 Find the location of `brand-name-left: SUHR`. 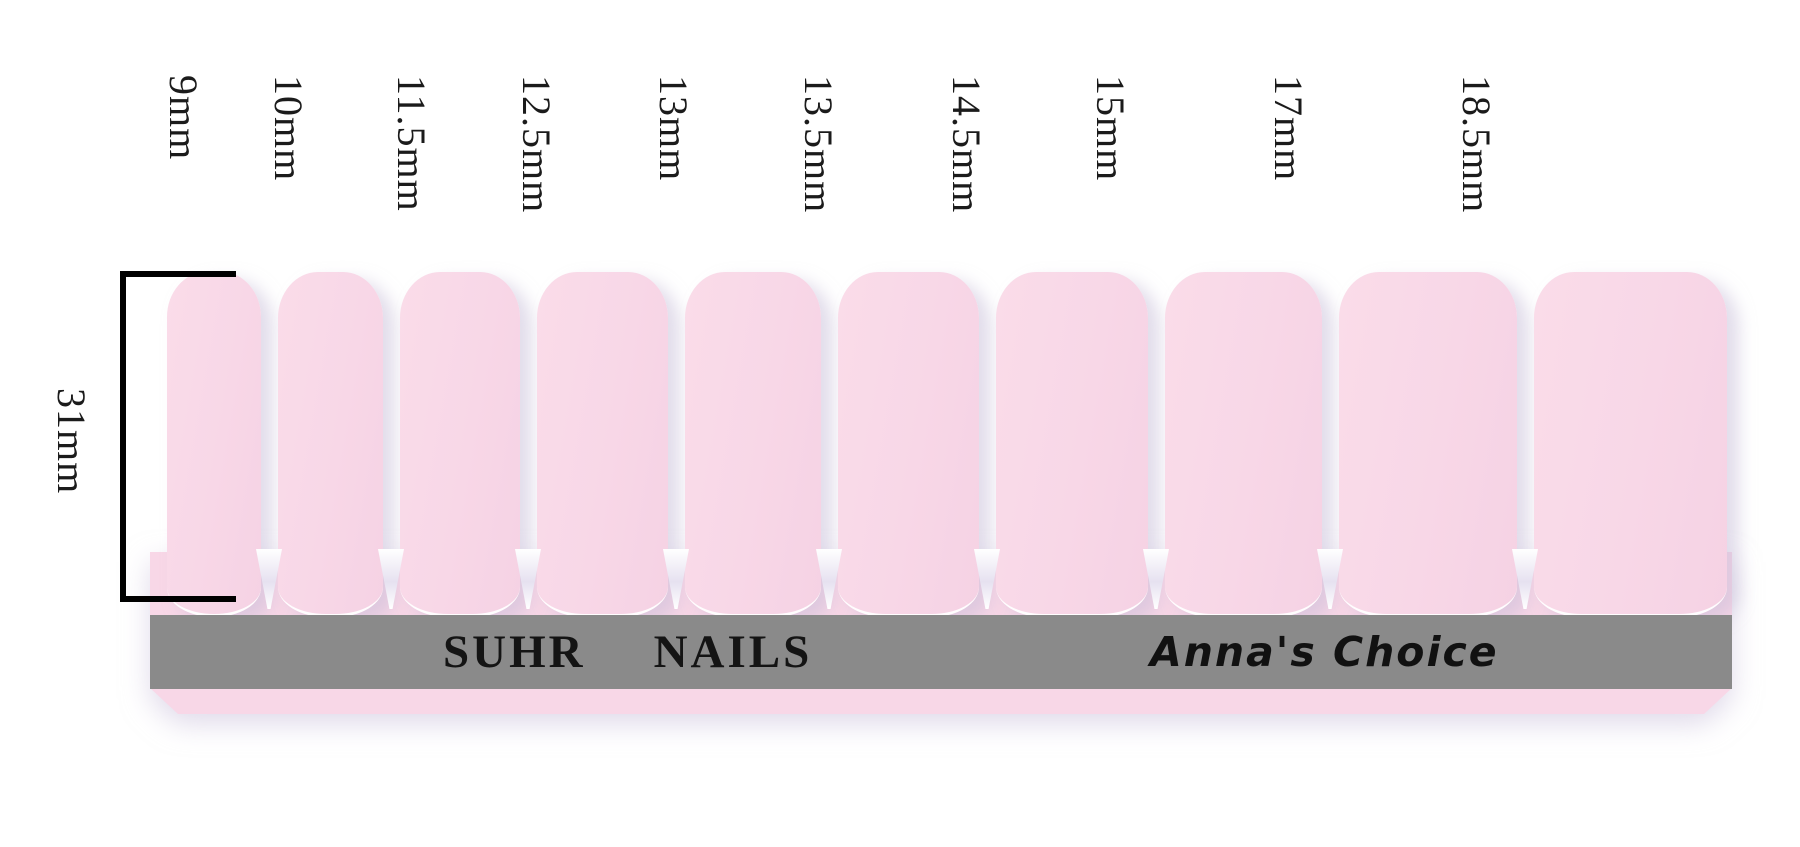

brand-name-left: SUHR is located at coordinates (514, 652).